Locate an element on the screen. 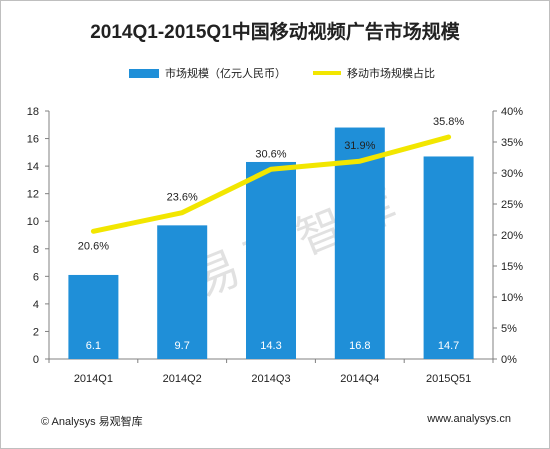 The height and width of the screenshot is (449, 550). y-right-tick-label: 5% is located at coordinates (509, 329).